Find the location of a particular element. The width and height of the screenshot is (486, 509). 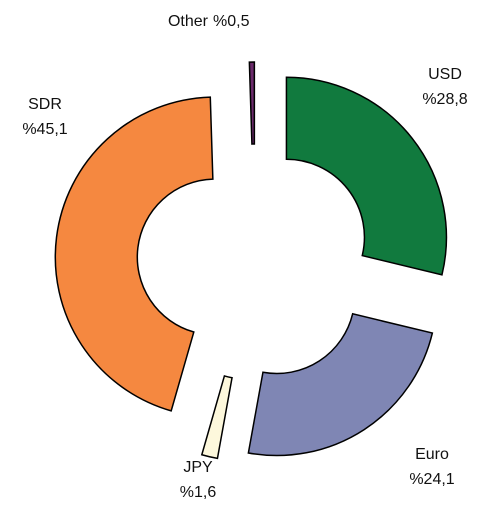

slice-label: SDR is located at coordinates (45, 104).